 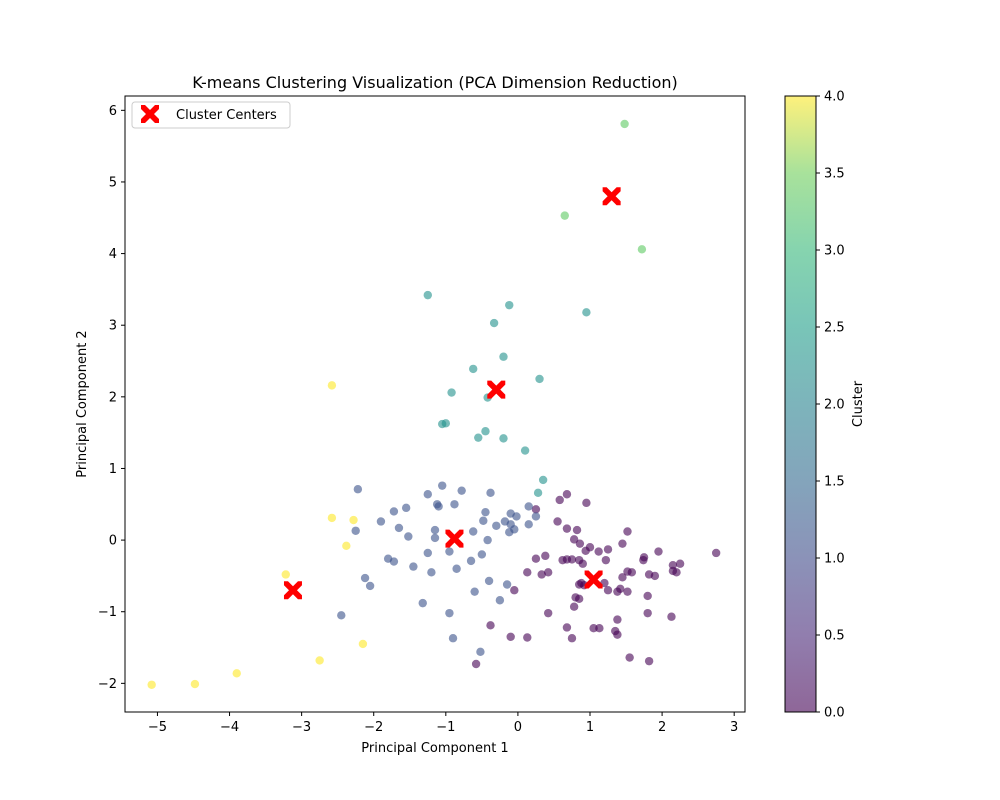 I want to click on x-tick-label: −2, so click(x=373, y=727).